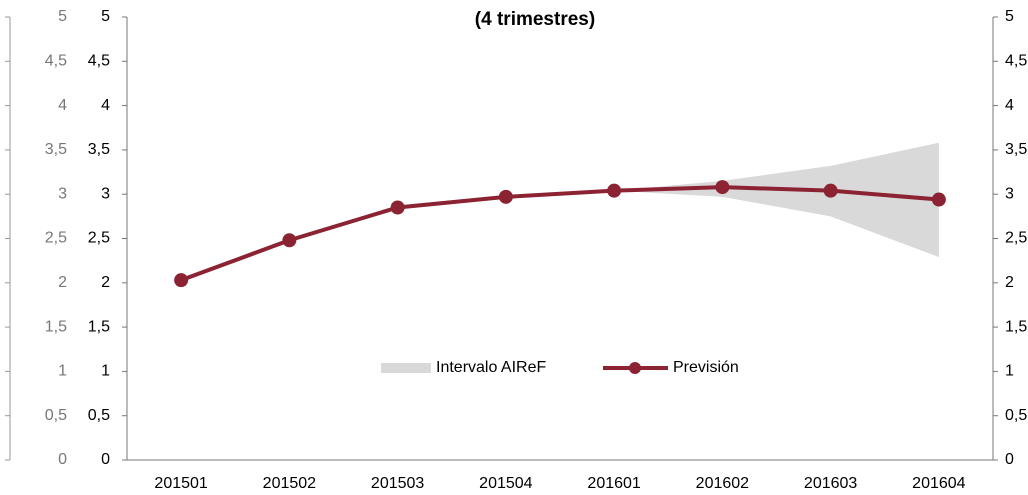 The width and height of the screenshot is (1028, 495). I want to click on x-tick-label: 201502, so click(289, 483).